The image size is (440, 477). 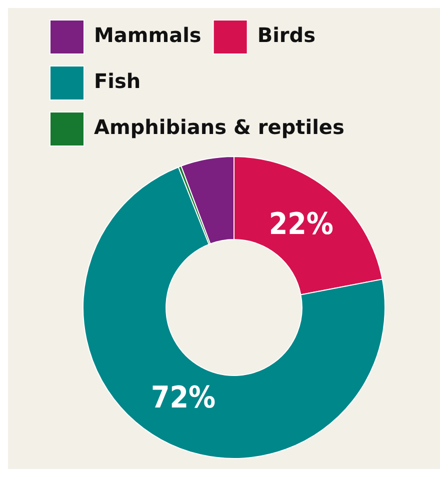 What do you see at coordinates (117, 81) in the screenshot?
I see `legend-label: Fish` at bounding box center [117, 81].